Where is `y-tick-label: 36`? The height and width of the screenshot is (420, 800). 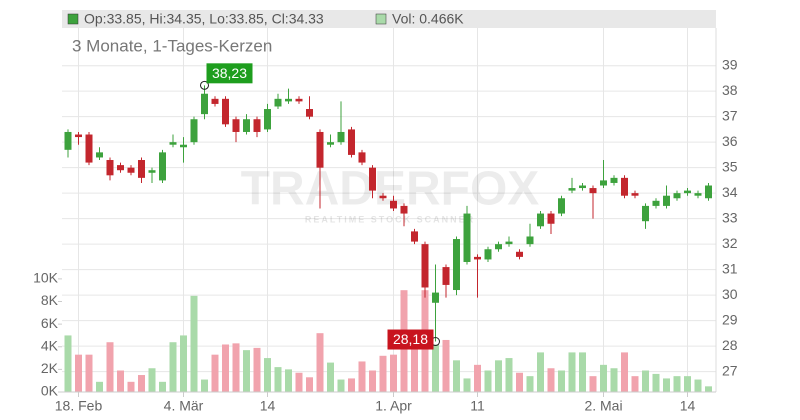
y-tick-label: 36 is located at coordinates (730, 141).